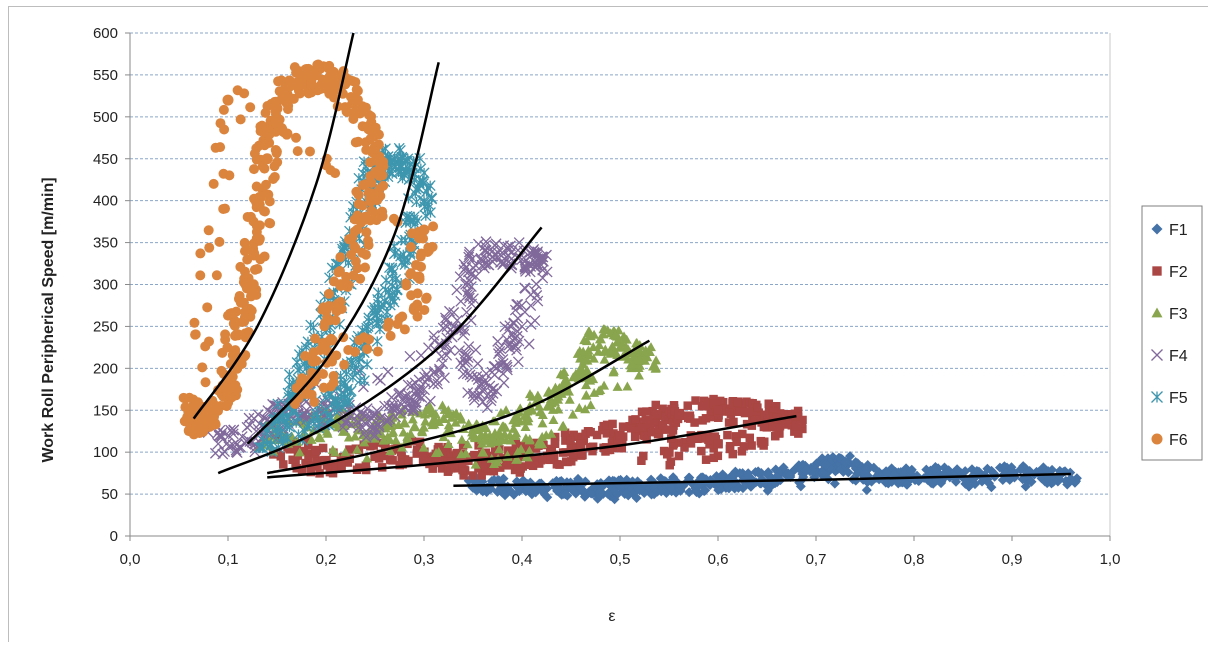  What do you see at coordinates (105, 452) in the screenshot?
I see `y-tick-label: 100` at bounding box center [105, 452].